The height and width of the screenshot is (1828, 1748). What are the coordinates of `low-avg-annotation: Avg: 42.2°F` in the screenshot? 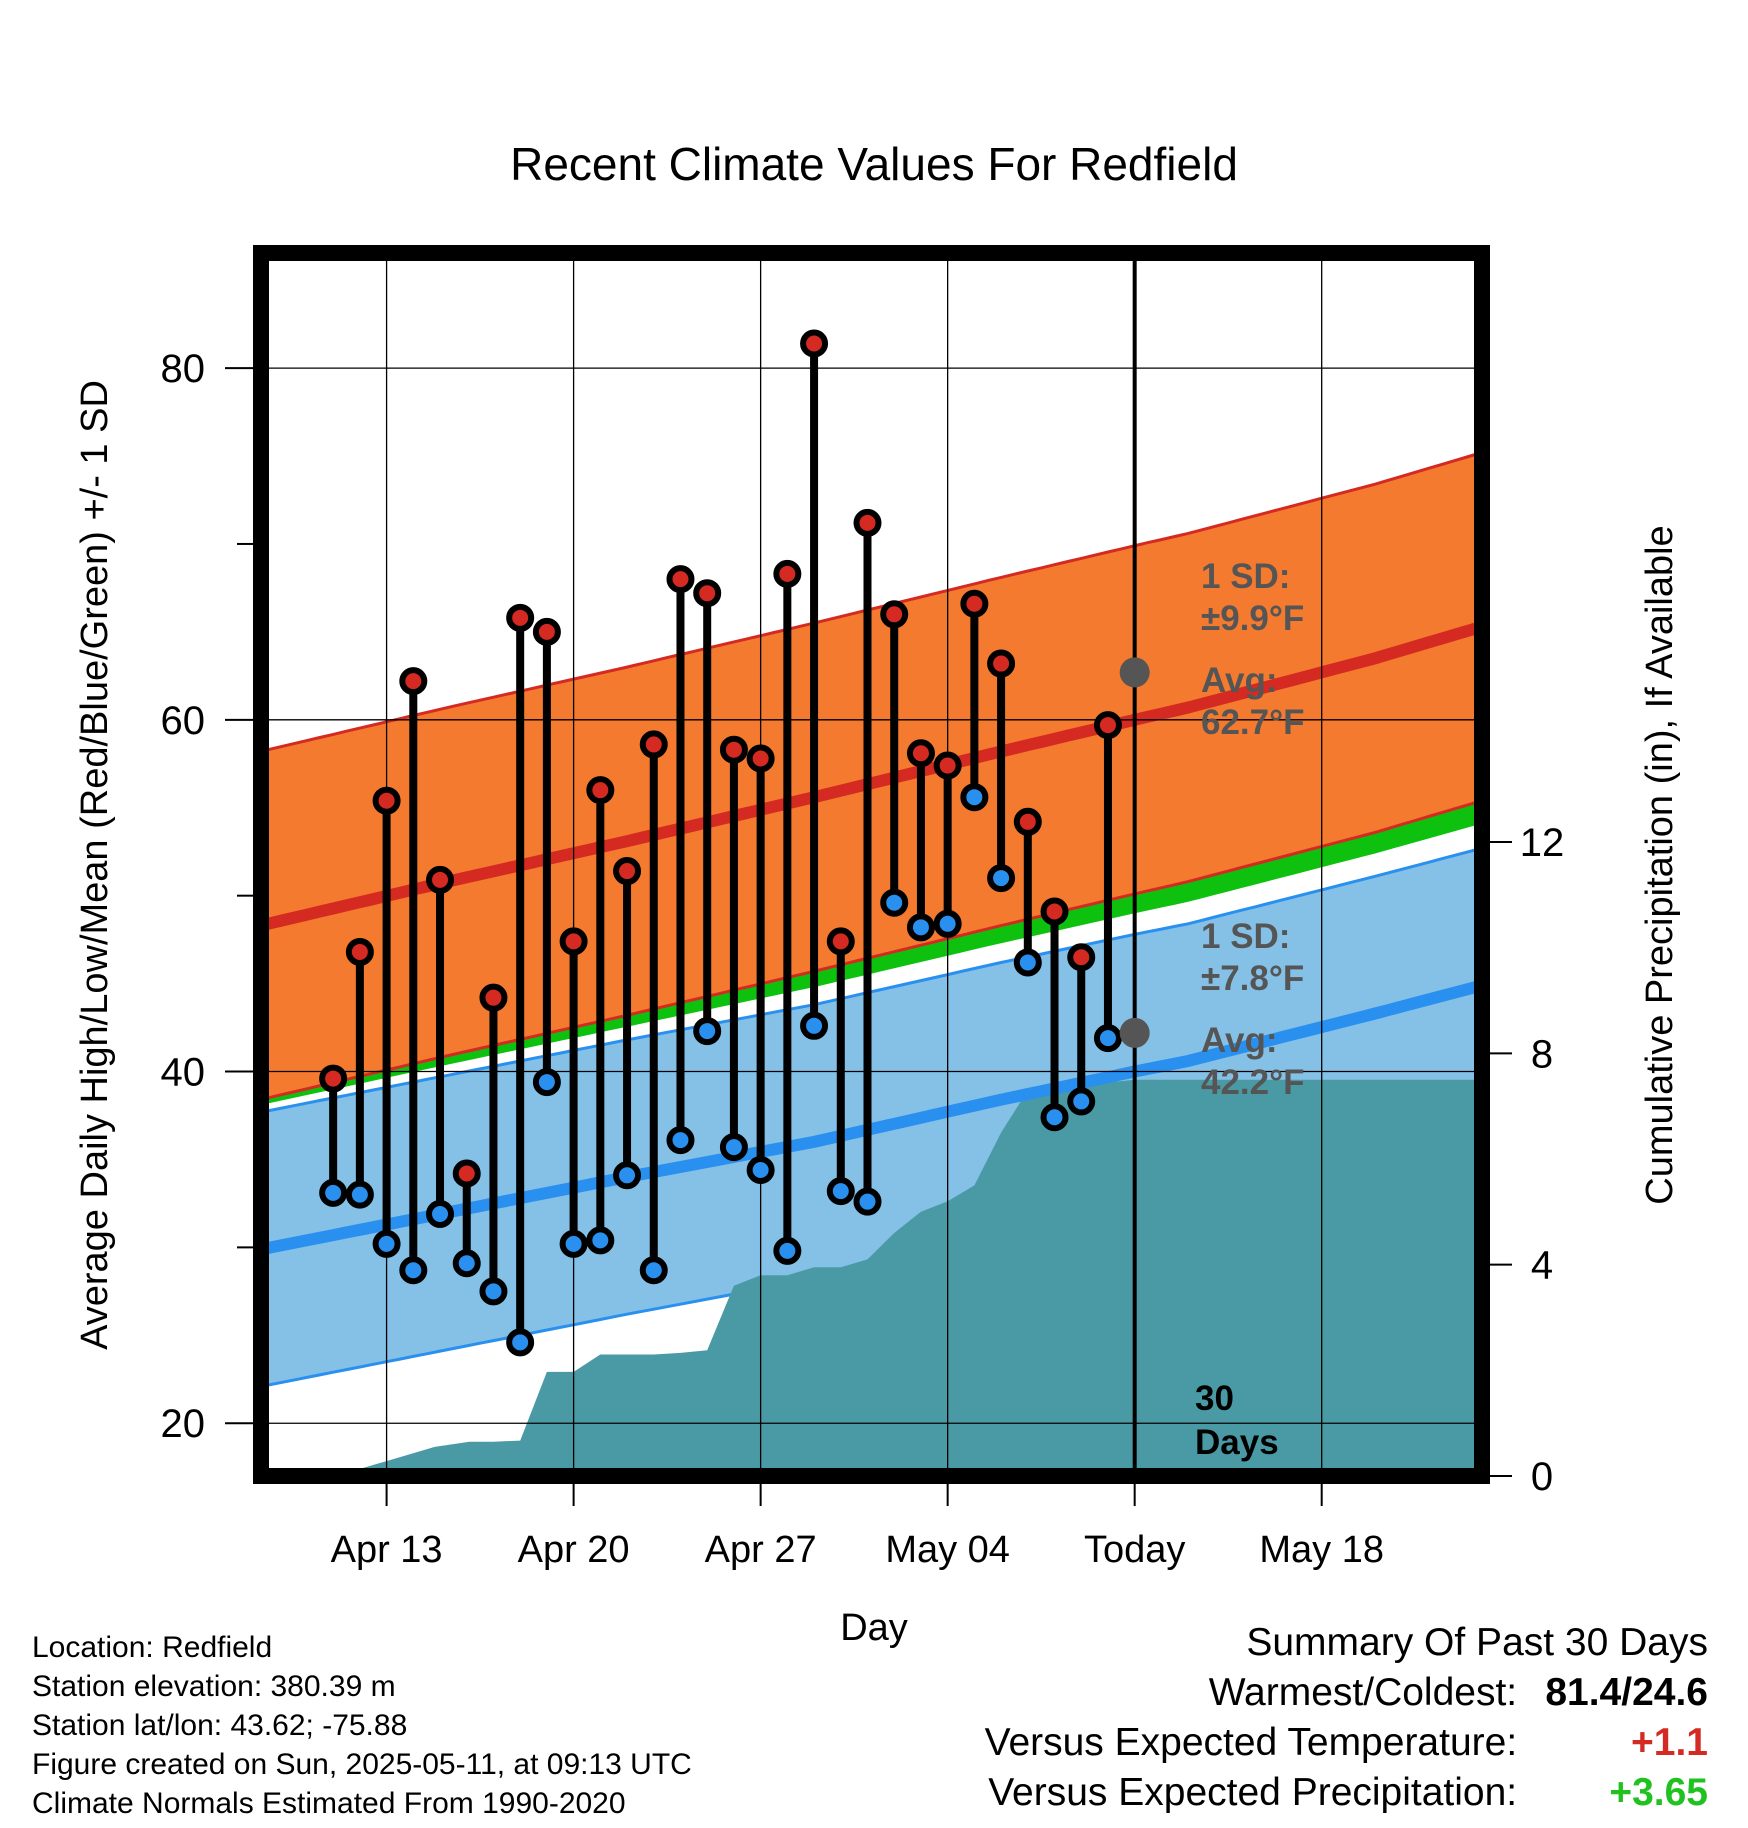 It's located at (1253, 1061).